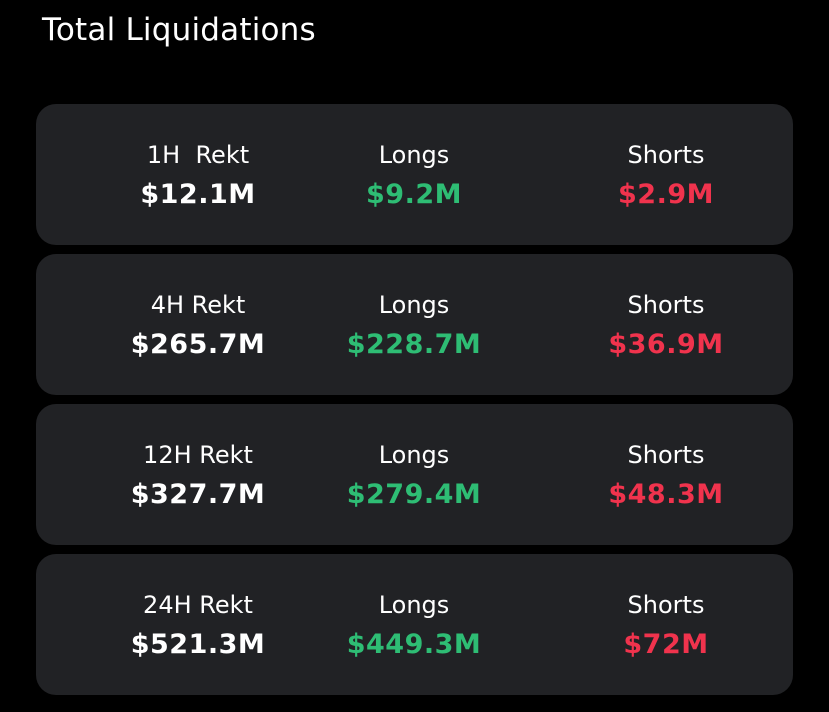 This screenshot has height=712, width=829. What do you see at coordinates (666, 344) in the screenshot?
I see `shorts-value: $36.9M` at bounding box center [666, 344].